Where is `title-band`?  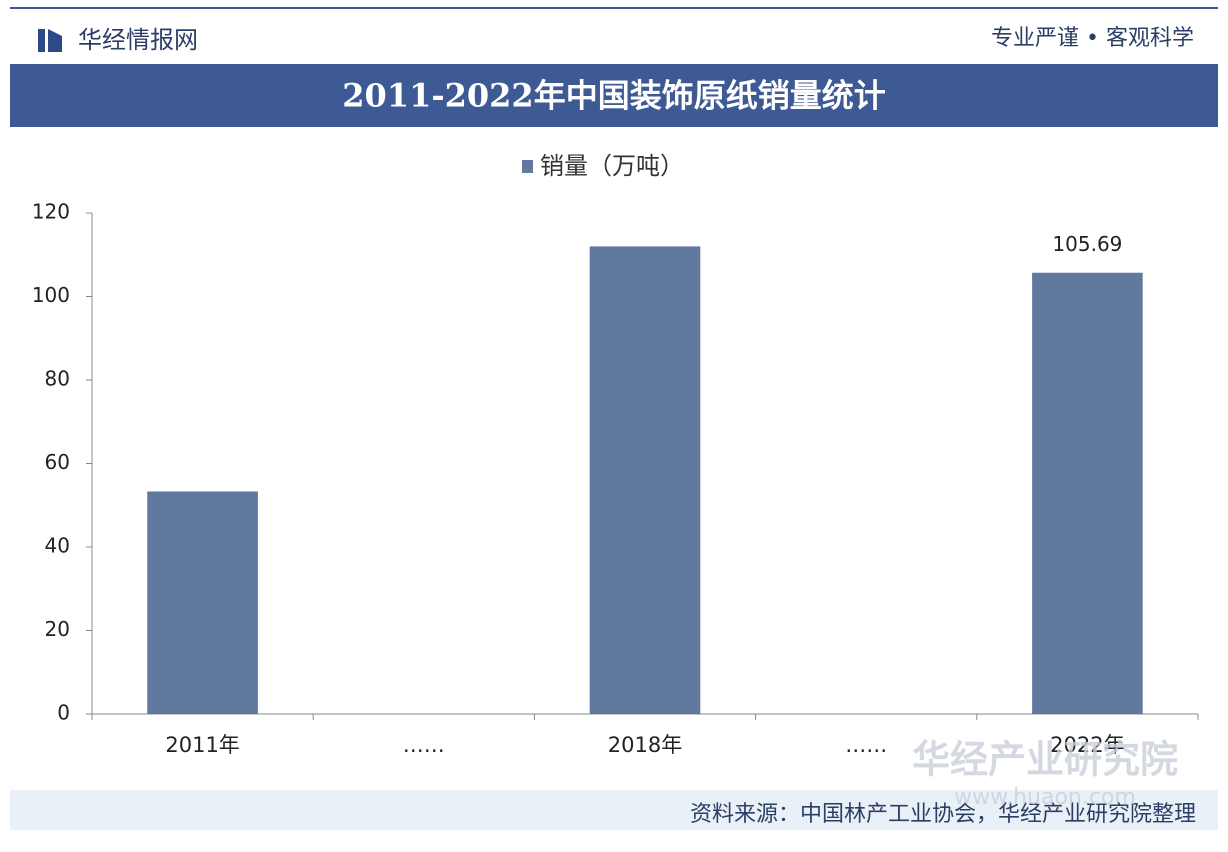 title-band is located at coordinates (614, 95).